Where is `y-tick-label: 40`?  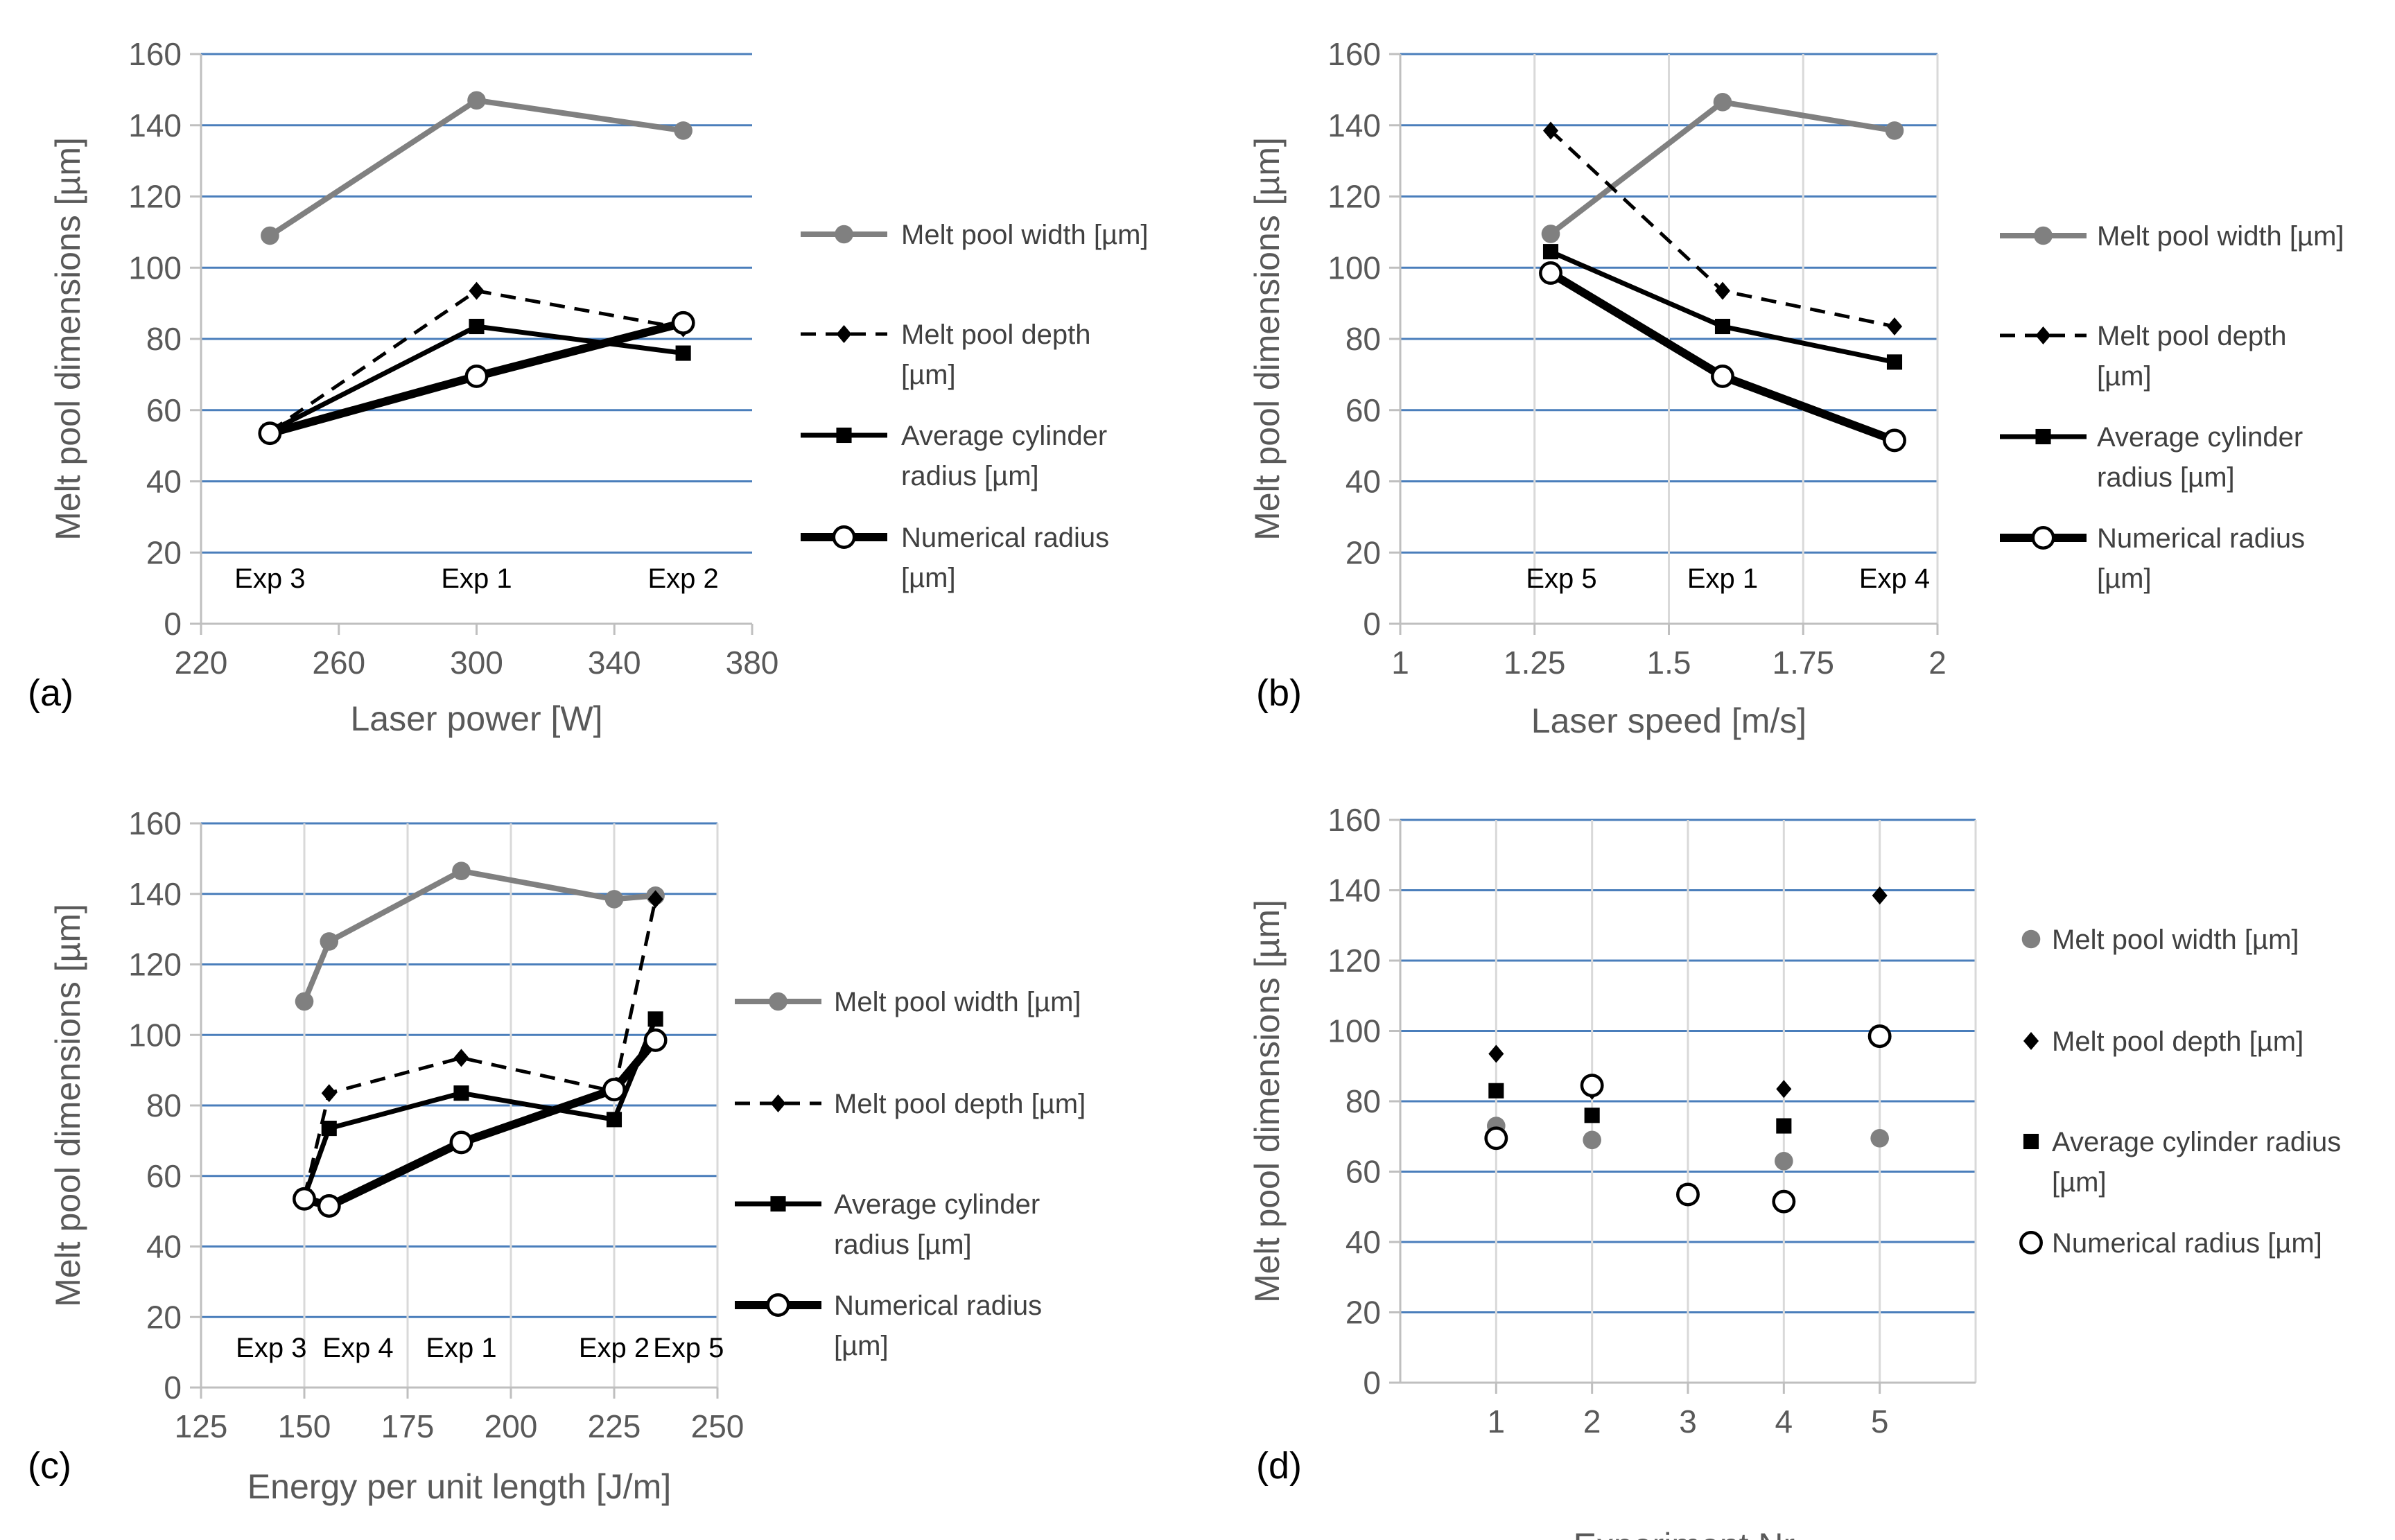
y-tick-label: 40 is located at coordinates (164, 1247).